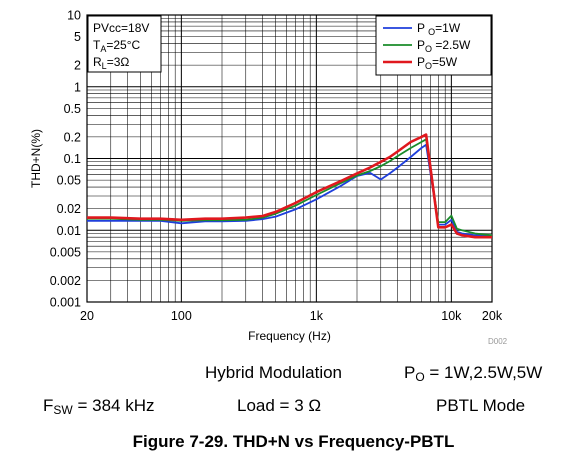 This screenshot has width=587, height=456. What do you see at coordinates (291, 316) in the screenshot?
I see `x-tick-labels: 20 100 1k 10k 20k` at bounding box center [291, 316].